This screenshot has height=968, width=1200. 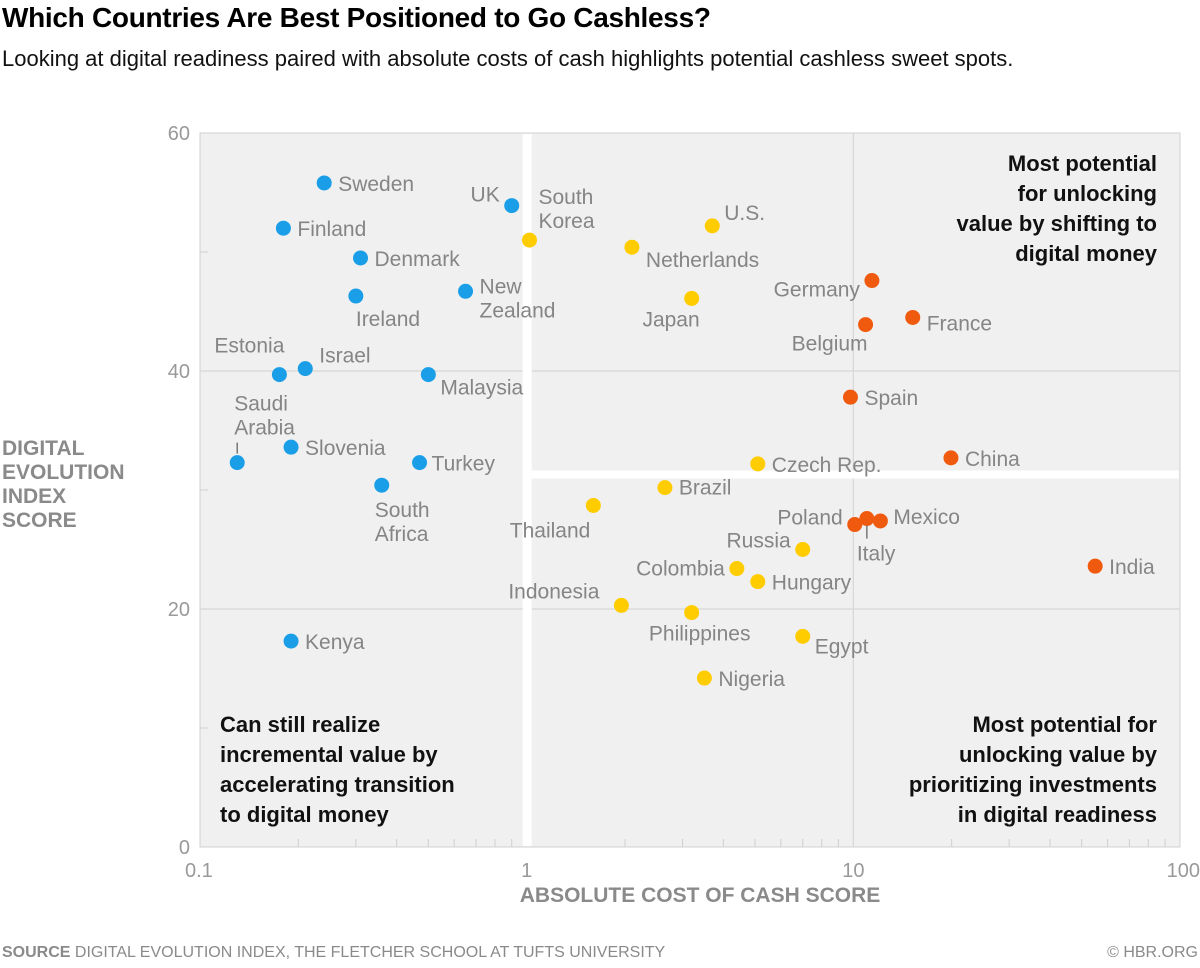 What do you see at coordinates (361, 258) in the screenshot?
I see `point-denmark` at bounding box center [361, 258].